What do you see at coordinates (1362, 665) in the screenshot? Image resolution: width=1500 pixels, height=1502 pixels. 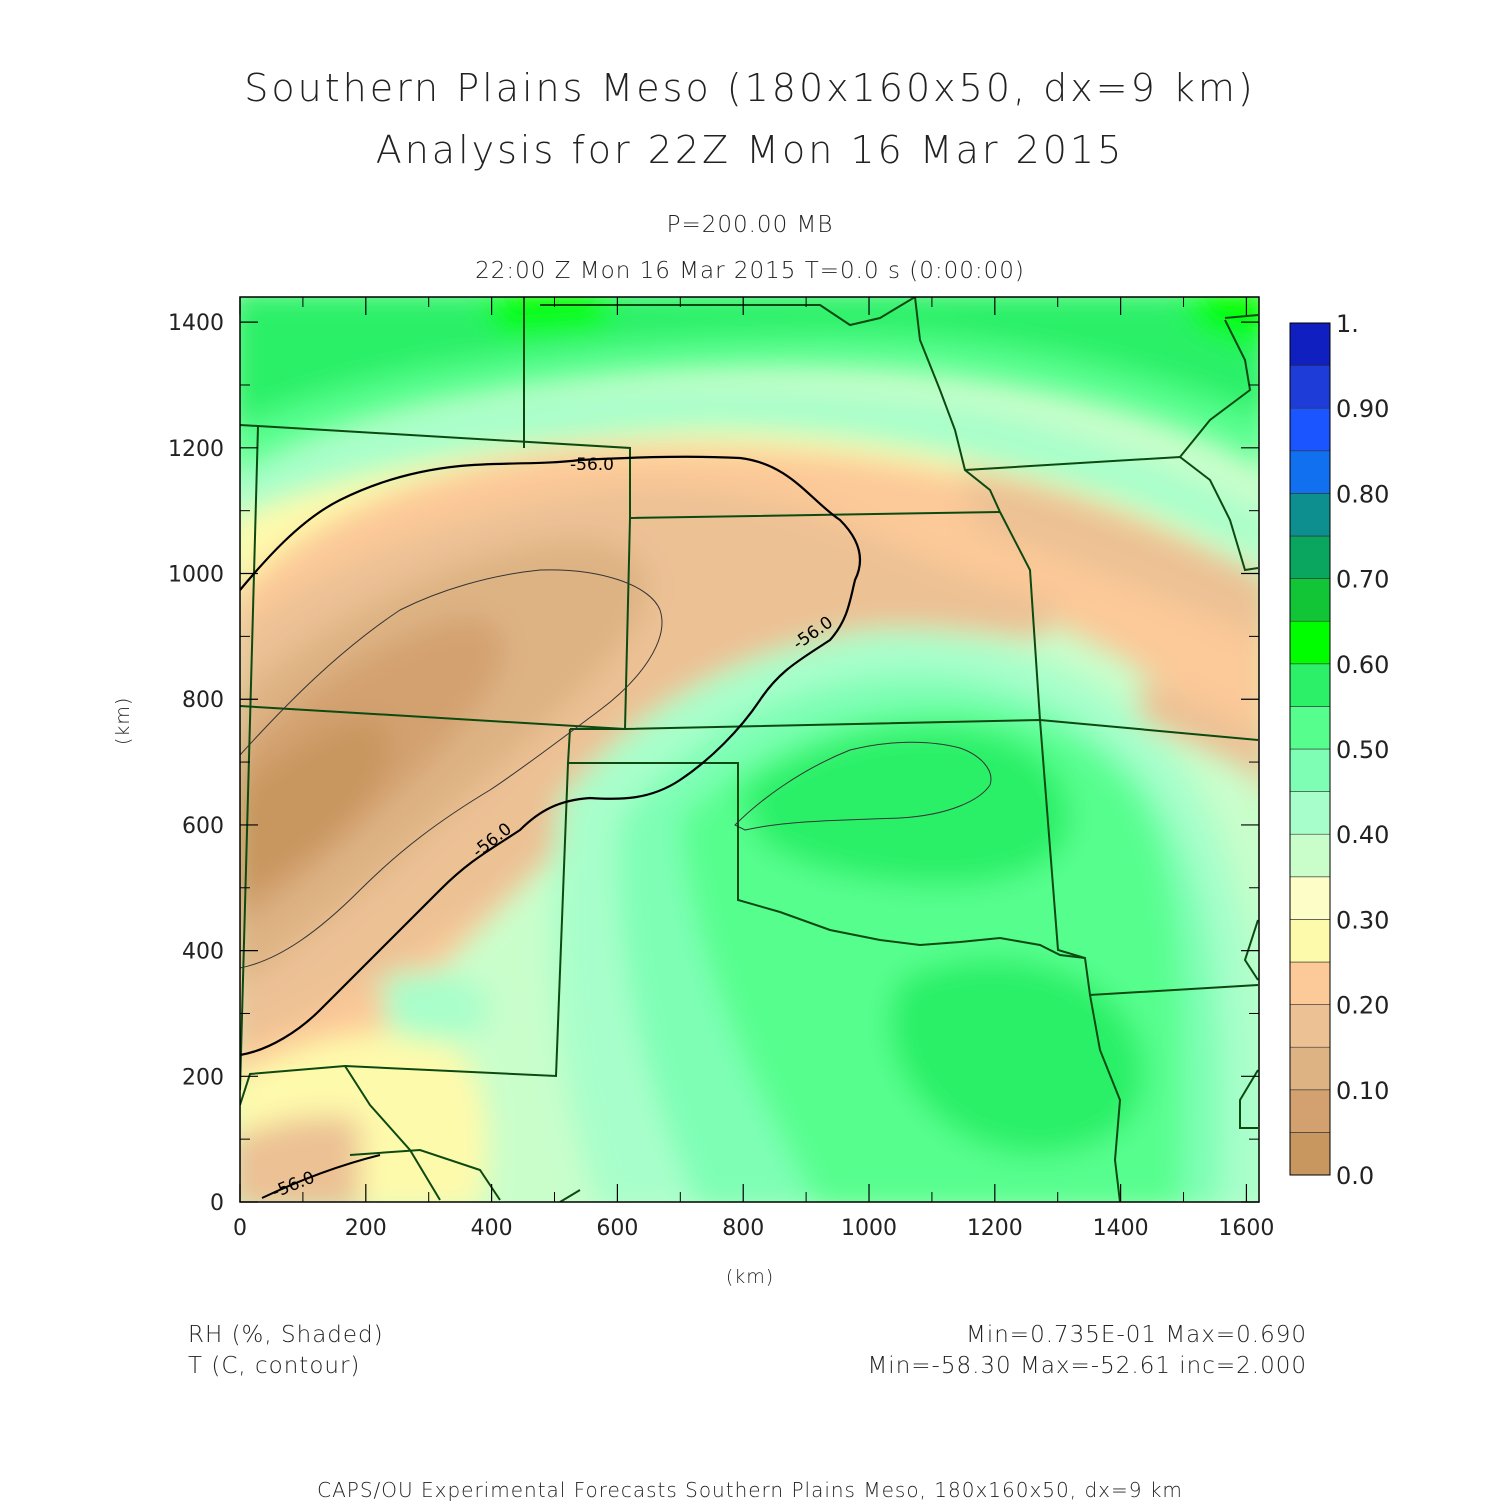 I see `colorbar-label: 0.60` at bounding box center [1362, 665].